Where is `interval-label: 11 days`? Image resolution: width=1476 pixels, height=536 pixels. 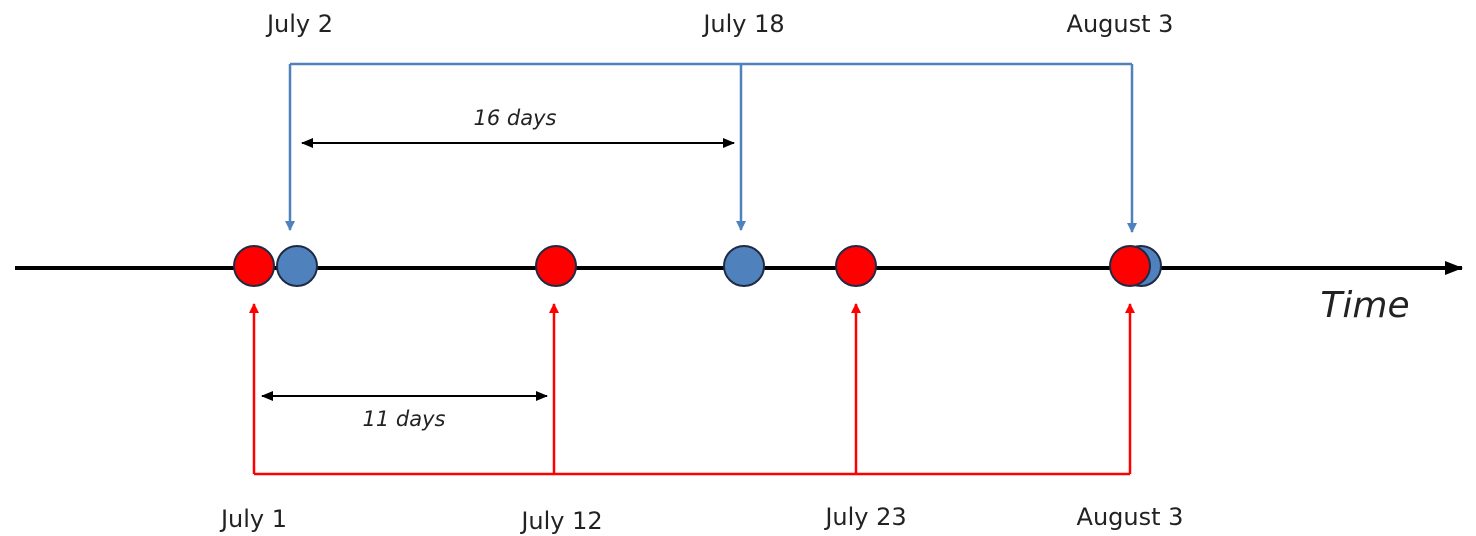
interval-label: 11 days is located at coordinates (404, 419).